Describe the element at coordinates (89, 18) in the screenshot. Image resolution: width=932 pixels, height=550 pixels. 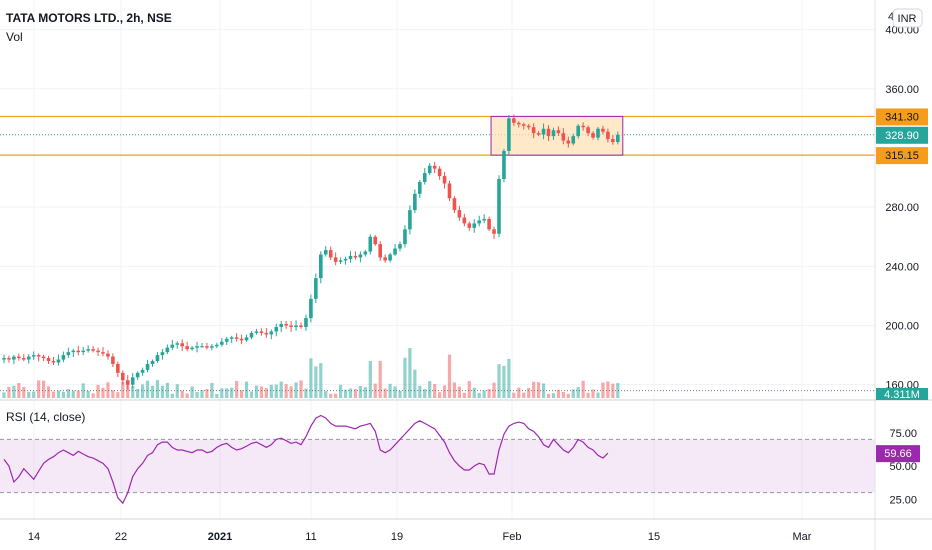
I see `chart-title: TATA MOTORS LTD., 2h, NSE` at that location.